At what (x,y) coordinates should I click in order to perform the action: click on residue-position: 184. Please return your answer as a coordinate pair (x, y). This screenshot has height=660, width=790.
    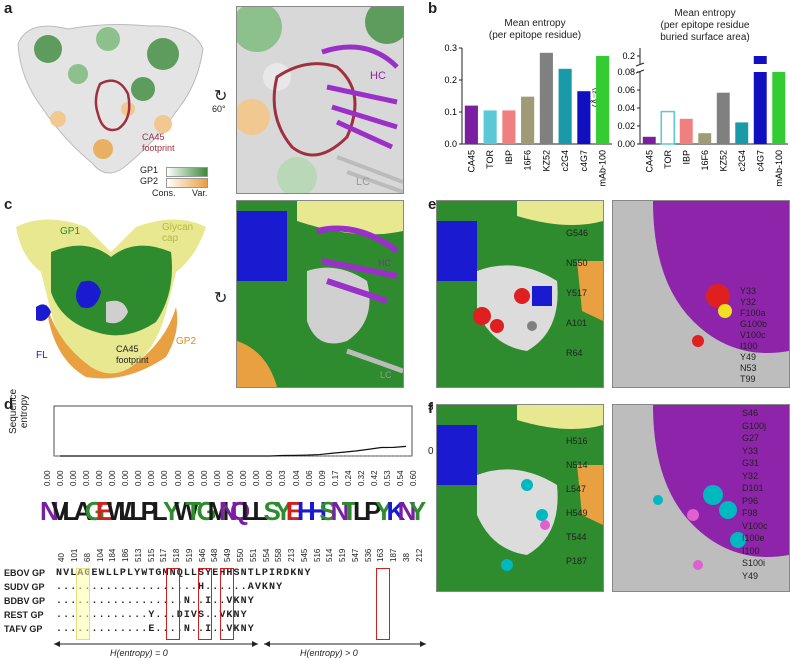
    Looking at the image, I should click on (113, 555).